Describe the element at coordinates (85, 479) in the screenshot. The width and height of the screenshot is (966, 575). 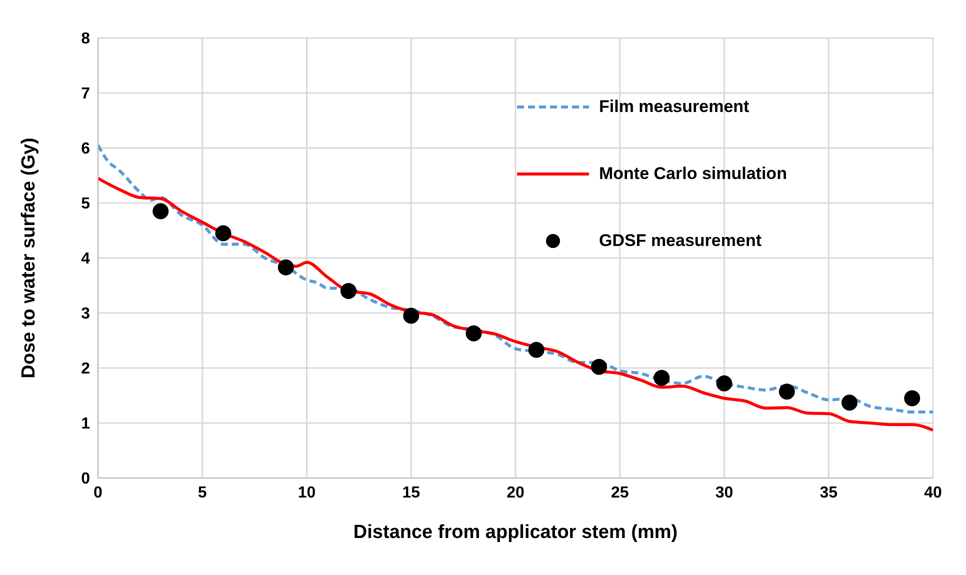
I see `y-tick-label: 0` at that location.